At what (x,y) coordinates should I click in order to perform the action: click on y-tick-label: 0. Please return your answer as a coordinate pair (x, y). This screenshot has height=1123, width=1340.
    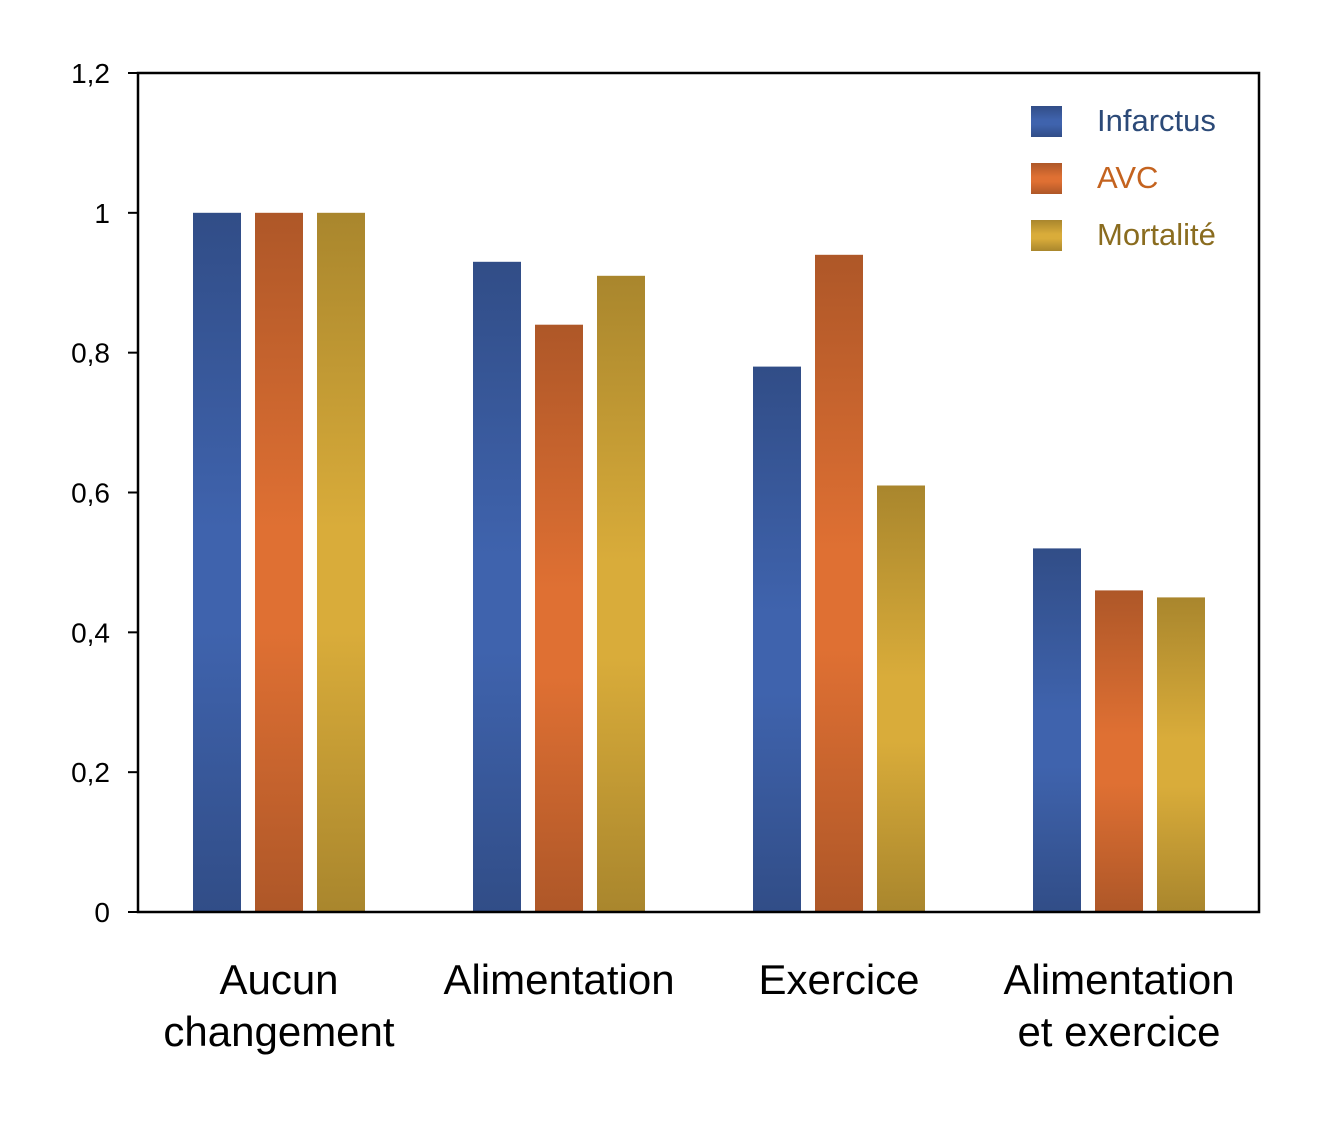
    Looking at the image, I should click on (102, 912).